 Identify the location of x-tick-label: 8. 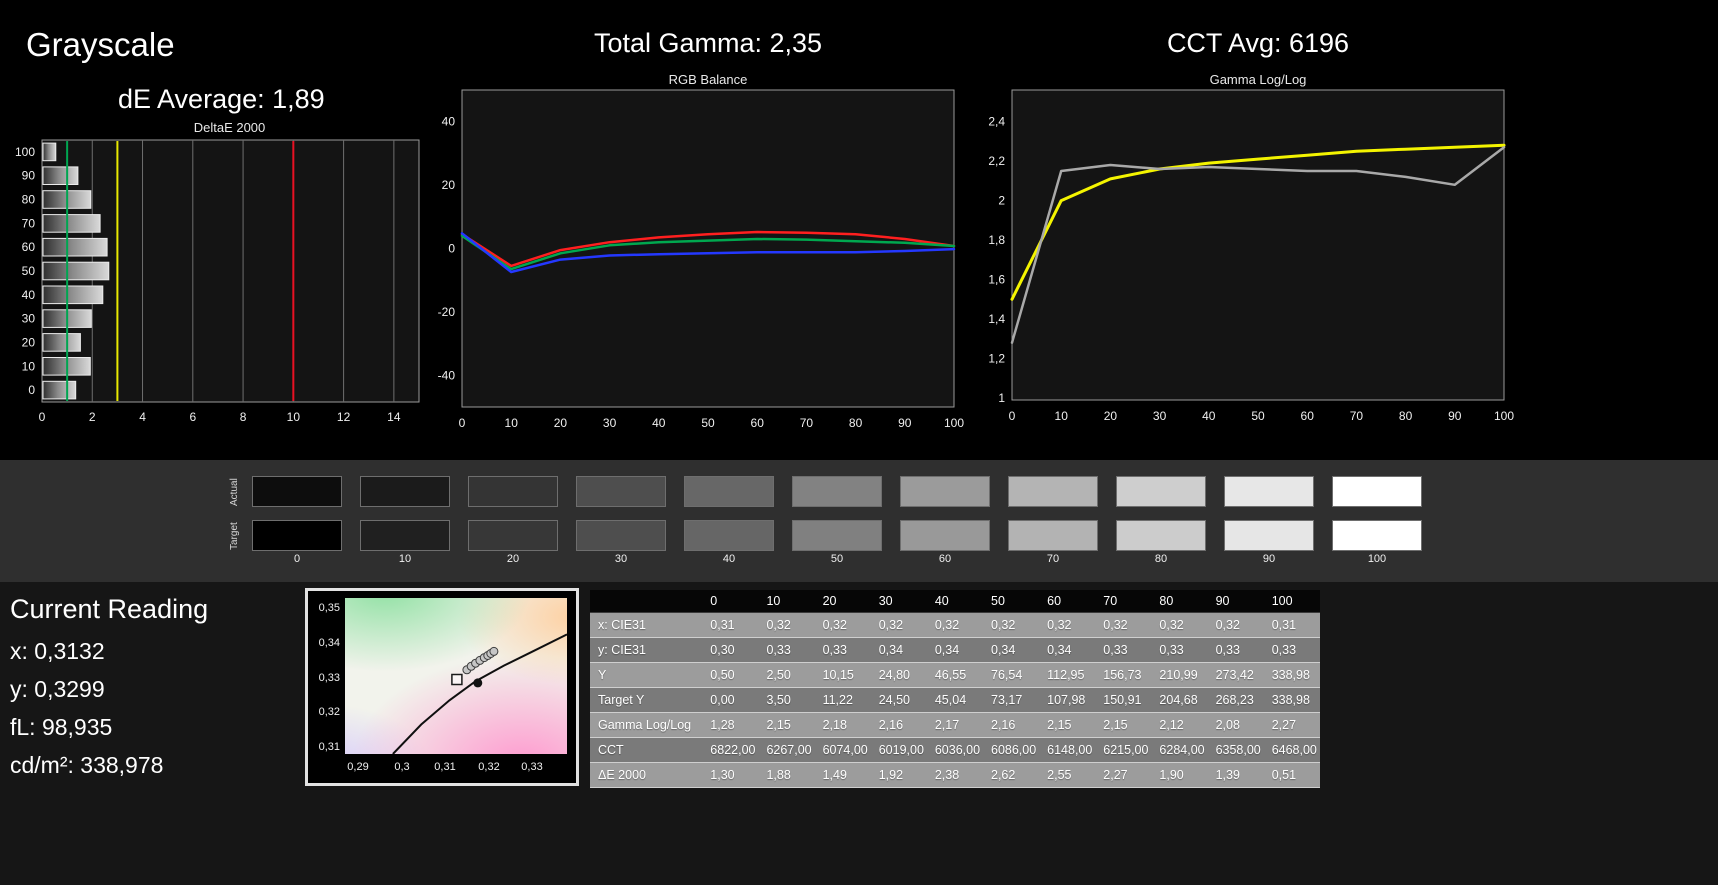
(243, 417).